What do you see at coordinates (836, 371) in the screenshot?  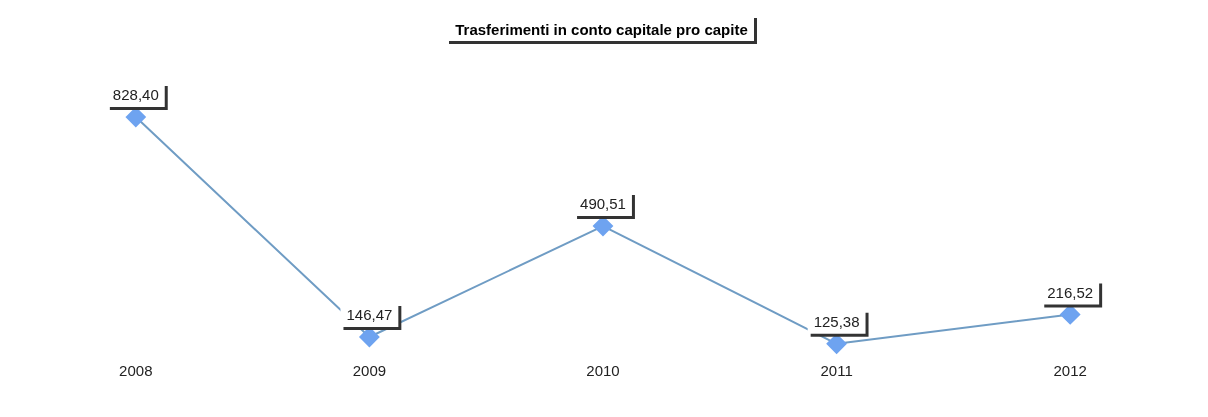 I see `x-tick-label: 2011` at bounding box center [836, 371].